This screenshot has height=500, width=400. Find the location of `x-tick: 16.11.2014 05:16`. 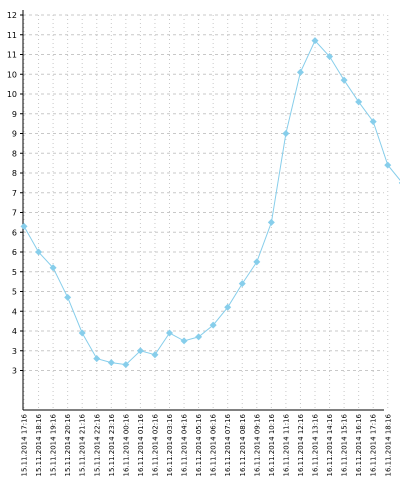

x-tick: 16.11.2014 05:16 is located at coordinates (199, 444).